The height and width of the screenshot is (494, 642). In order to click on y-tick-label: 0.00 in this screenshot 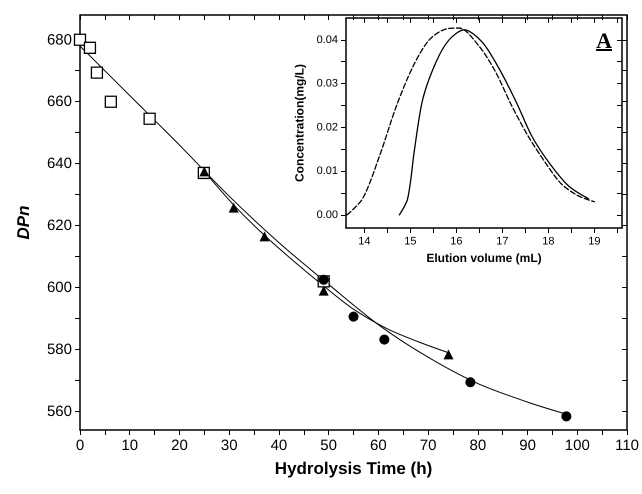, I will do `click(327, 214)`.